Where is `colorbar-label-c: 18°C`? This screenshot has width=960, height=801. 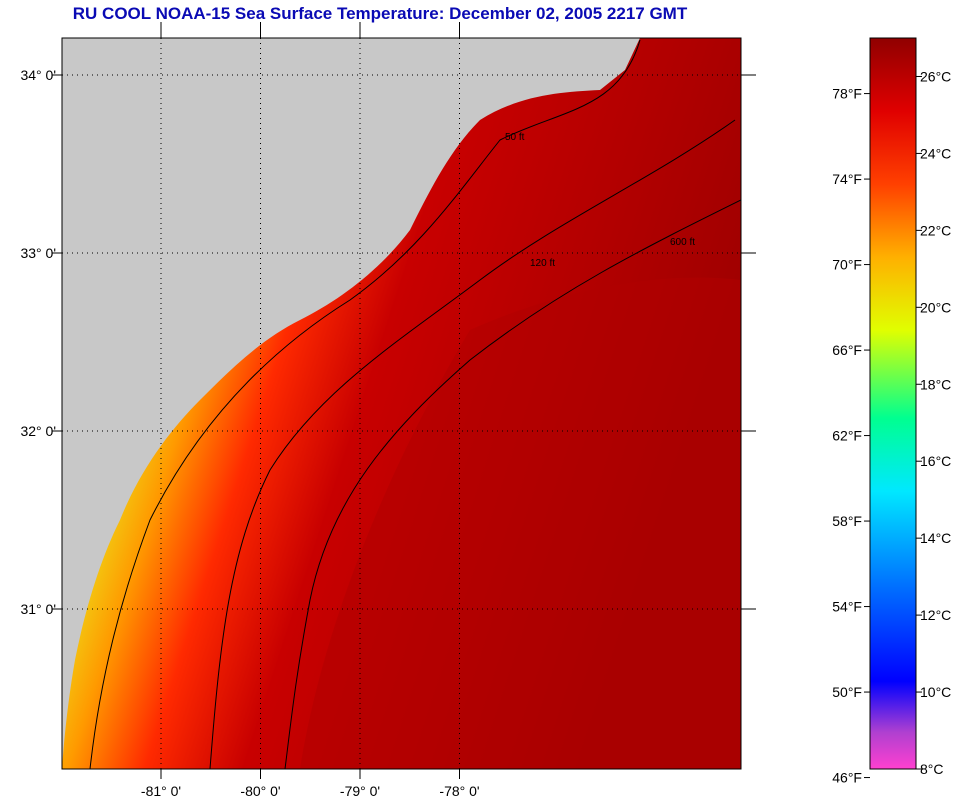 colorbar-label-c: 18°C is located at coordinates (935, 384).